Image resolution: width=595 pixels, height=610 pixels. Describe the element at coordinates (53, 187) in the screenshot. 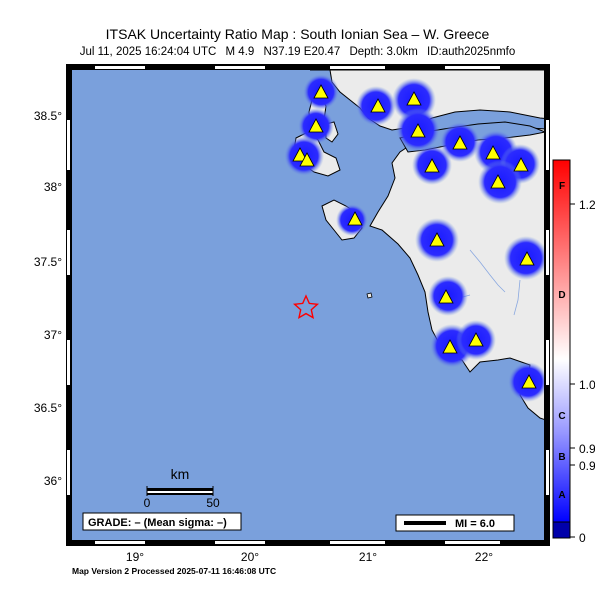

I see `lat-tick-label: 38°` at that location.